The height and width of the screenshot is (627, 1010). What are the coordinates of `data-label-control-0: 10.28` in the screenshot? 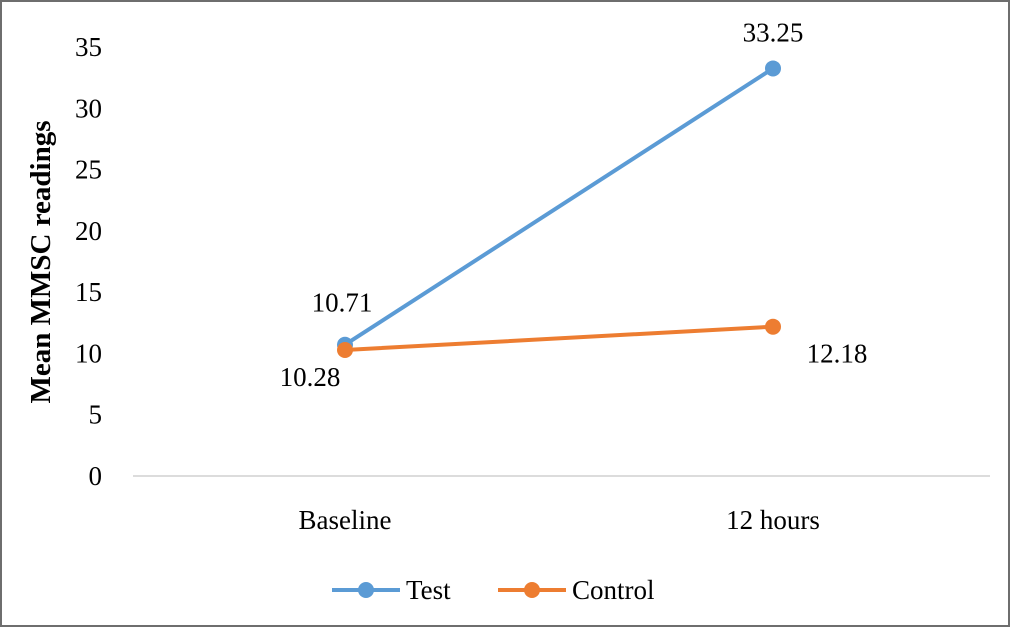 It's located at (310, 377).